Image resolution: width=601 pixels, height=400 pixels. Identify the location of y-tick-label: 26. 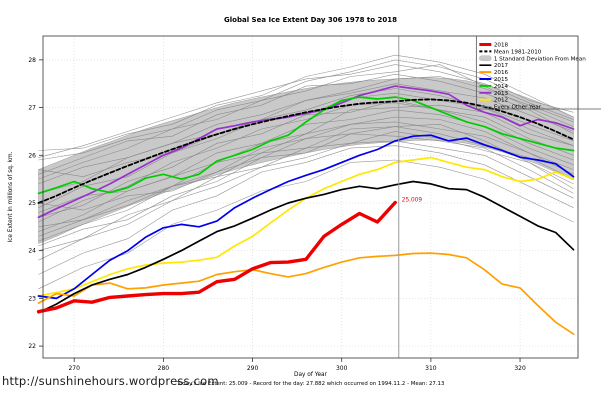
(32, 155).